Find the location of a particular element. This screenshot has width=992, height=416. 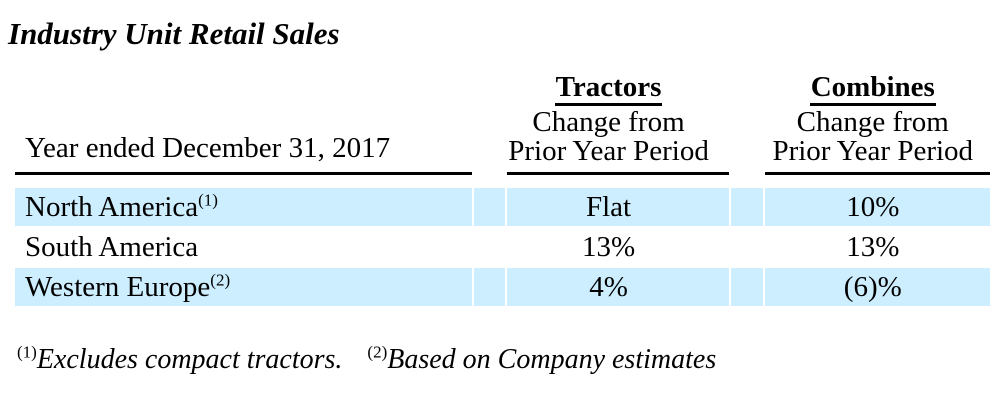

tractors-subtitle-line1: Change from is located at coordinates (608, 122).